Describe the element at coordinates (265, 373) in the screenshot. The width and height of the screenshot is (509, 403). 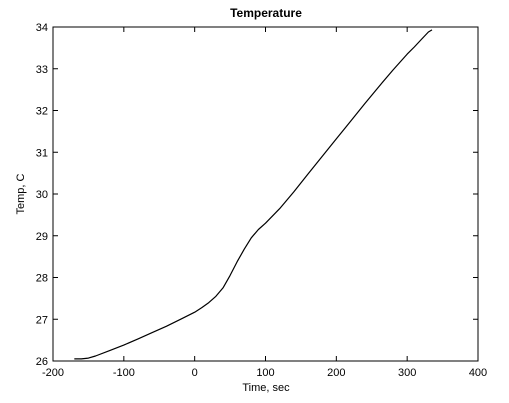
I see `x-tick-label: 100` at that location.